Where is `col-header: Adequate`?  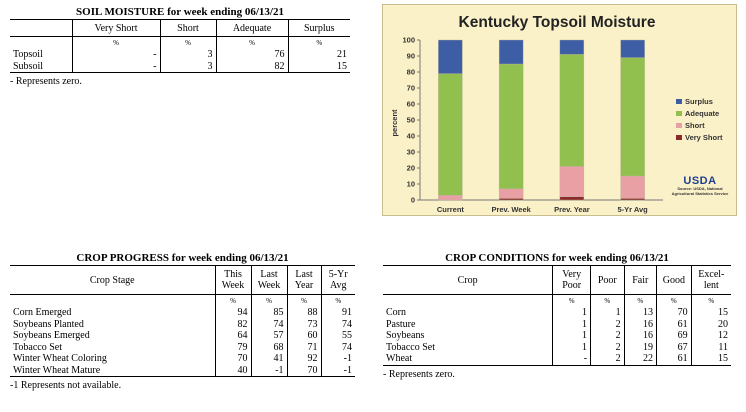 col-header: Adequate is located at coordinates (251, 28).